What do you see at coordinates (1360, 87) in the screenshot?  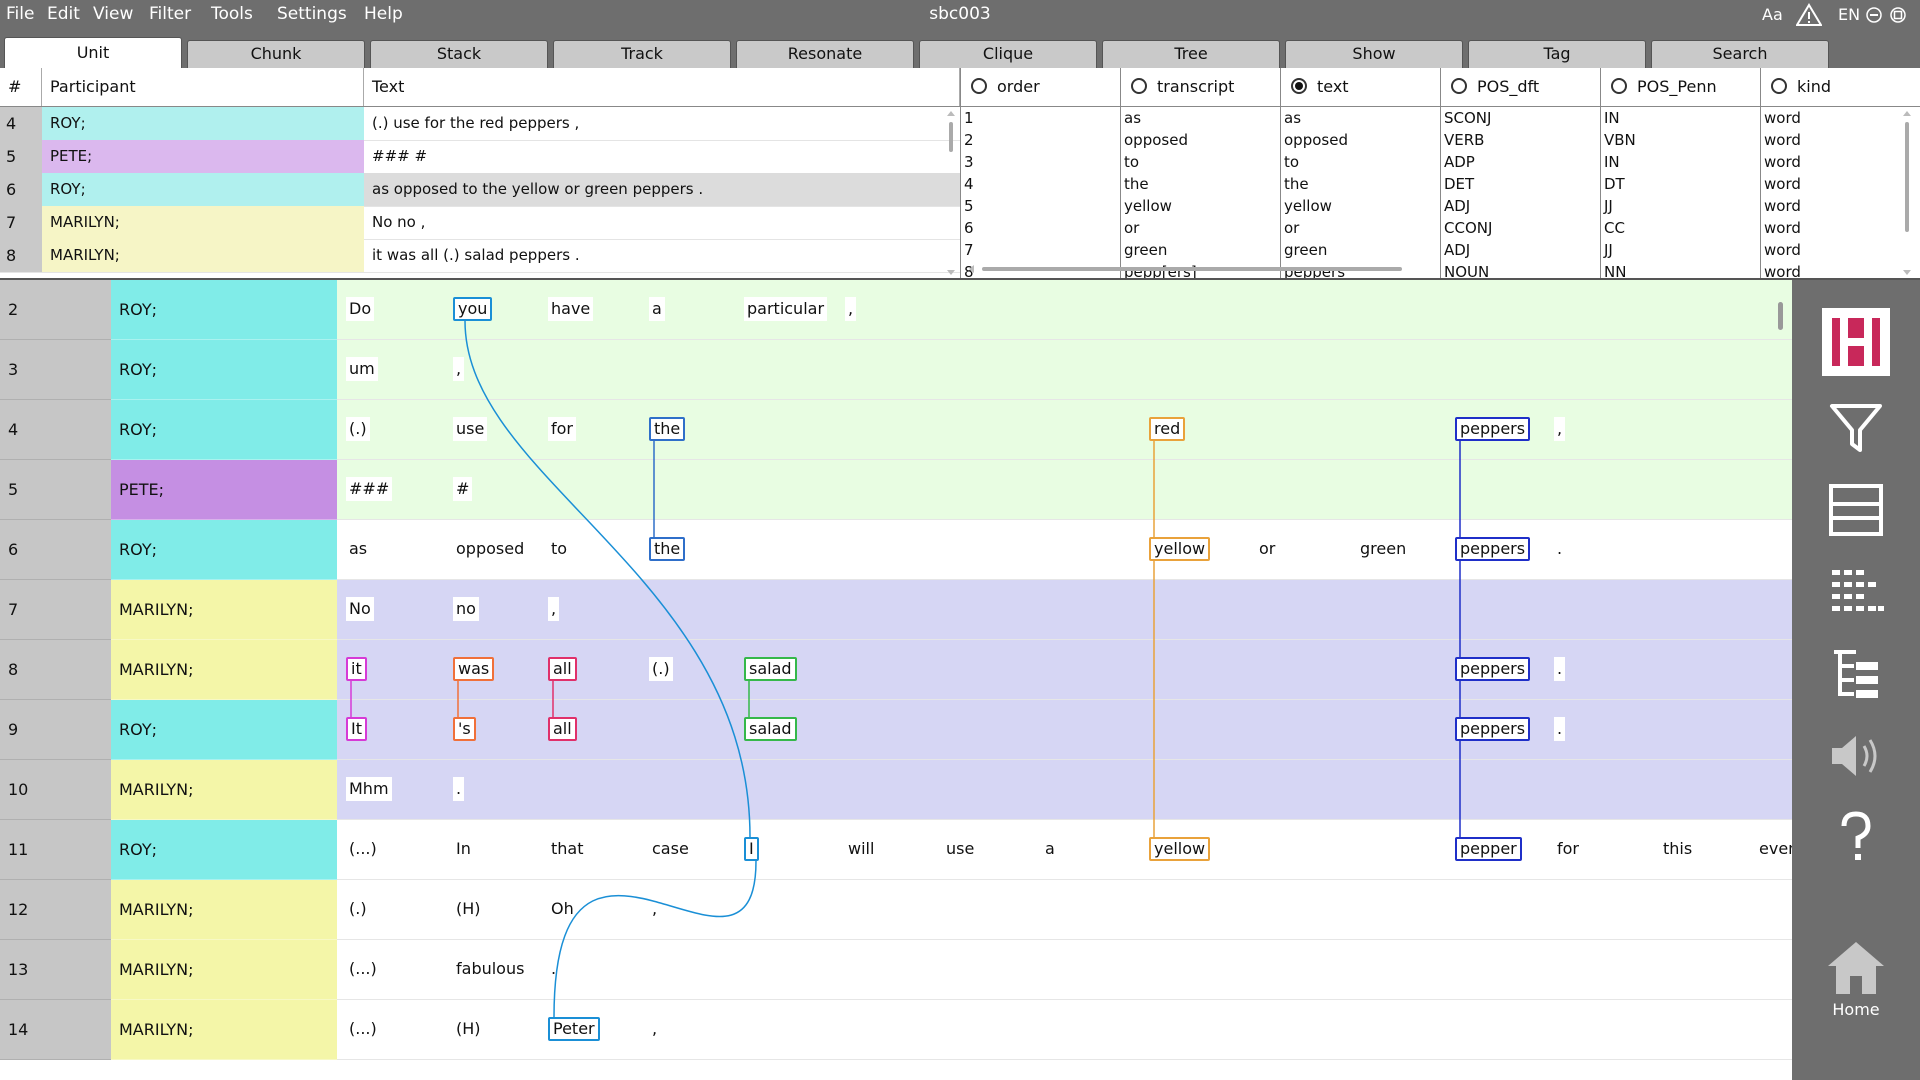 I see `token-col-header-text: text` at bounding box center [1360, 87].